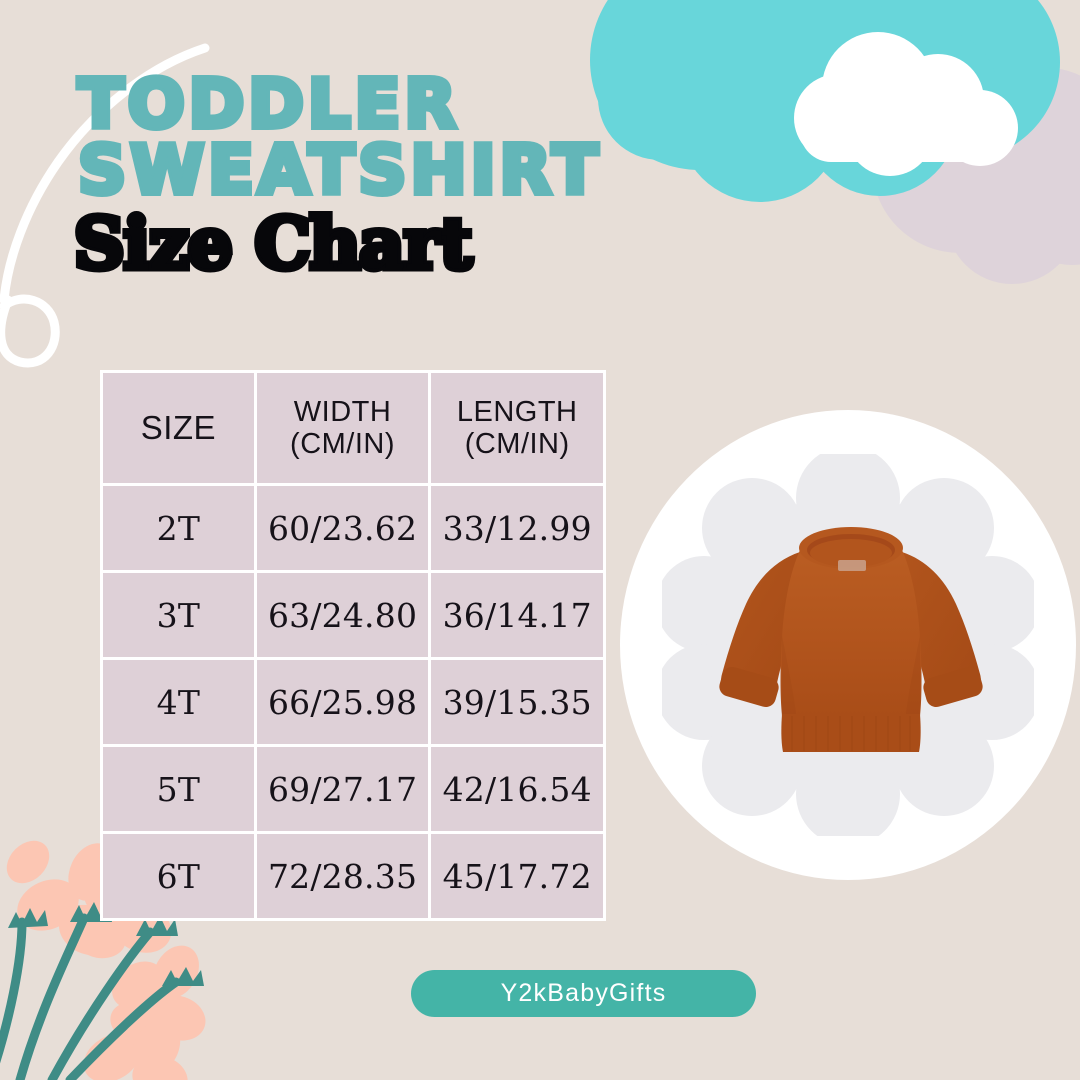 The height and width of the screenshot is (1080, 1080). I want to click on column-header-width-line1: WIDTH, so click(342, 411).